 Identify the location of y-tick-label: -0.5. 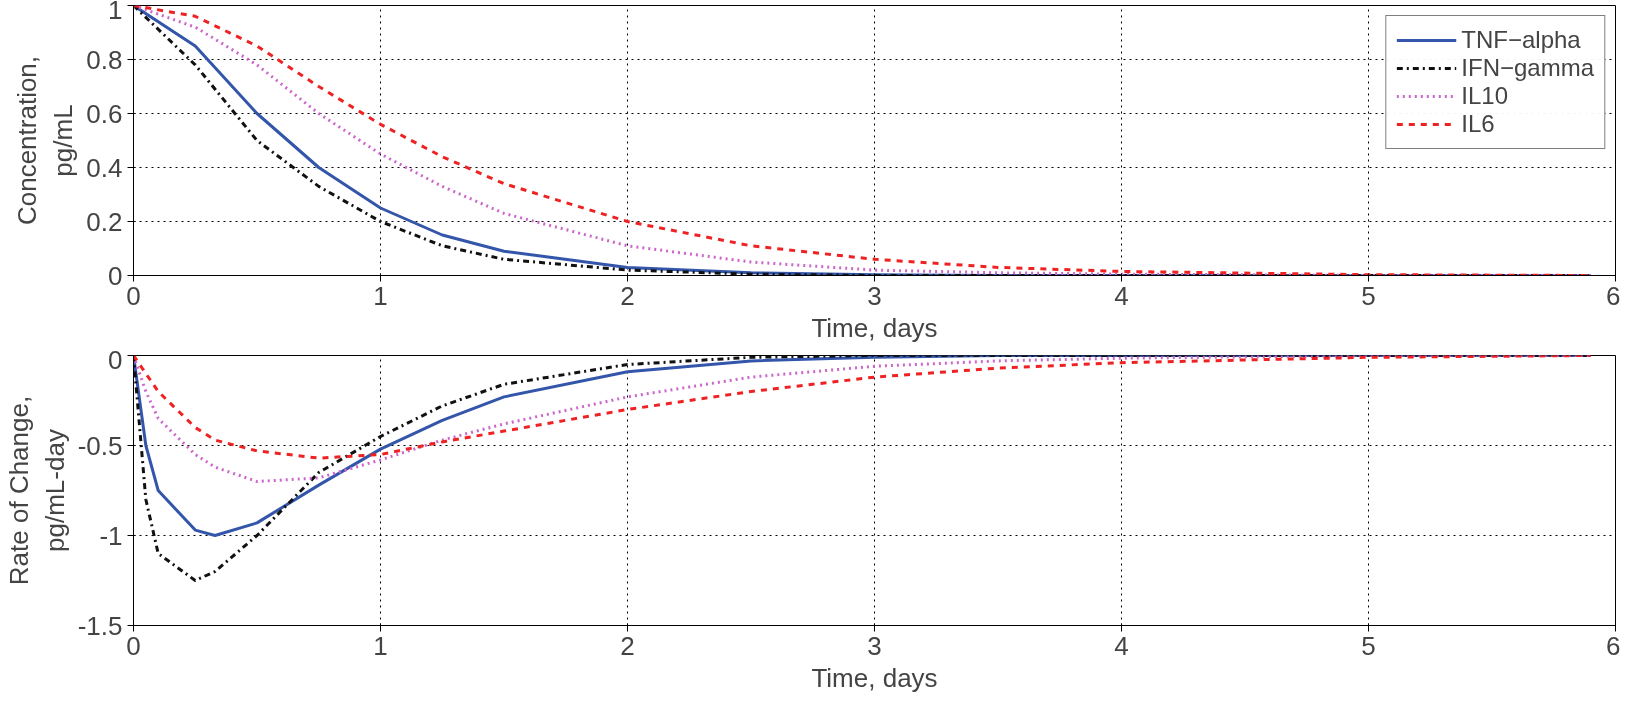
(100, 445).